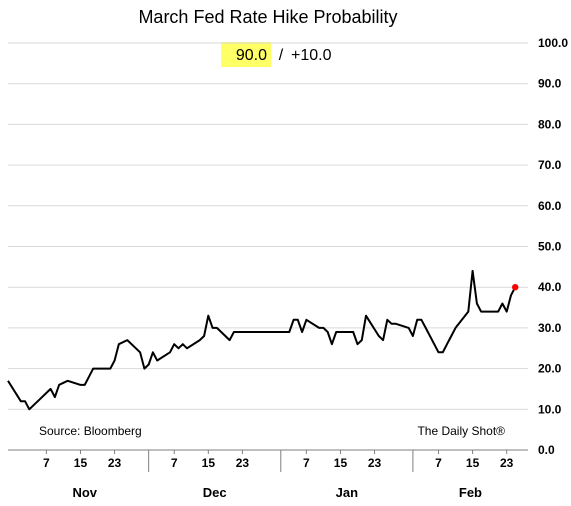 The width and height of the screenshot is (571, 506). I want to click on highlight-change: +10.0, so click(311, 55).